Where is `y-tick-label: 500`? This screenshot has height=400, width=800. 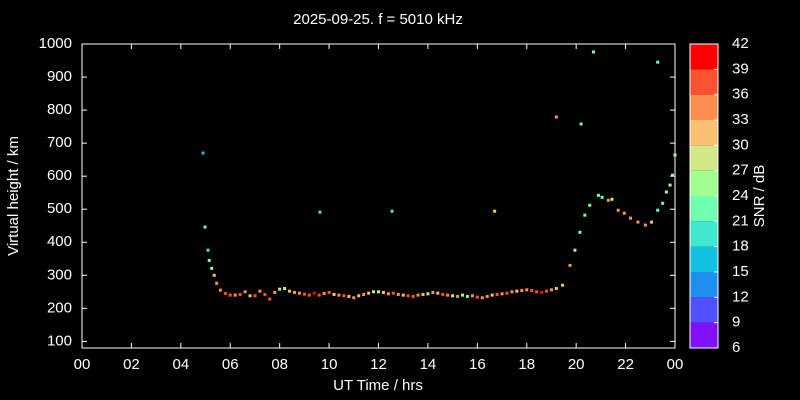 y-tick-label: 500 is located at coordinates (59, 208).